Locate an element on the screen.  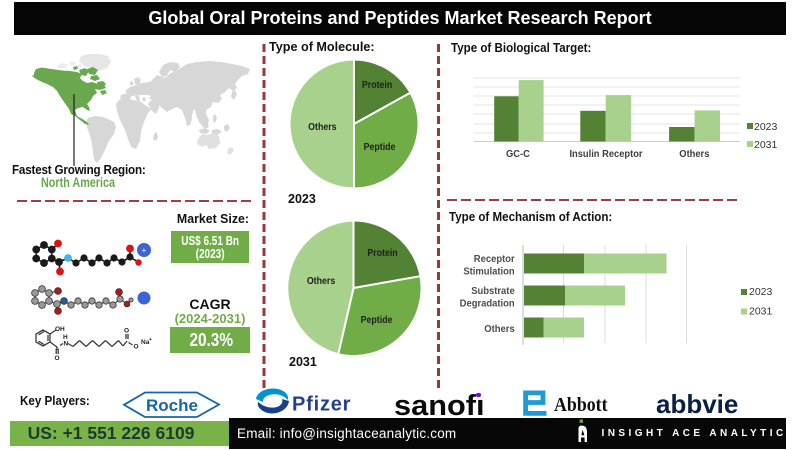
svg-text: Degradation is located at coordinates (487, 304).